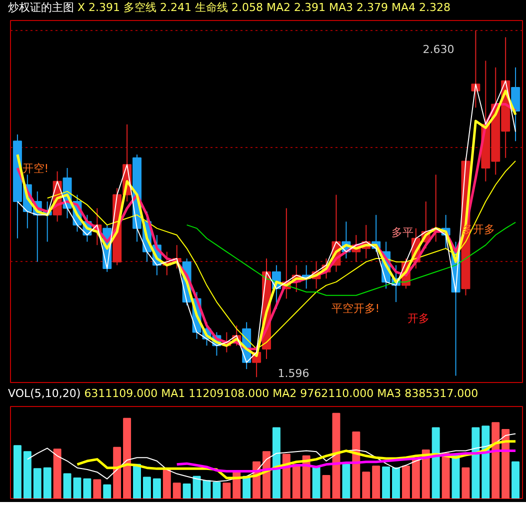 This screenshot has width=526, height=505. What do you see at coordinates (478, 229) in the screenshot?
I see `annotation: 多开多` at bounding box center [478, 229].